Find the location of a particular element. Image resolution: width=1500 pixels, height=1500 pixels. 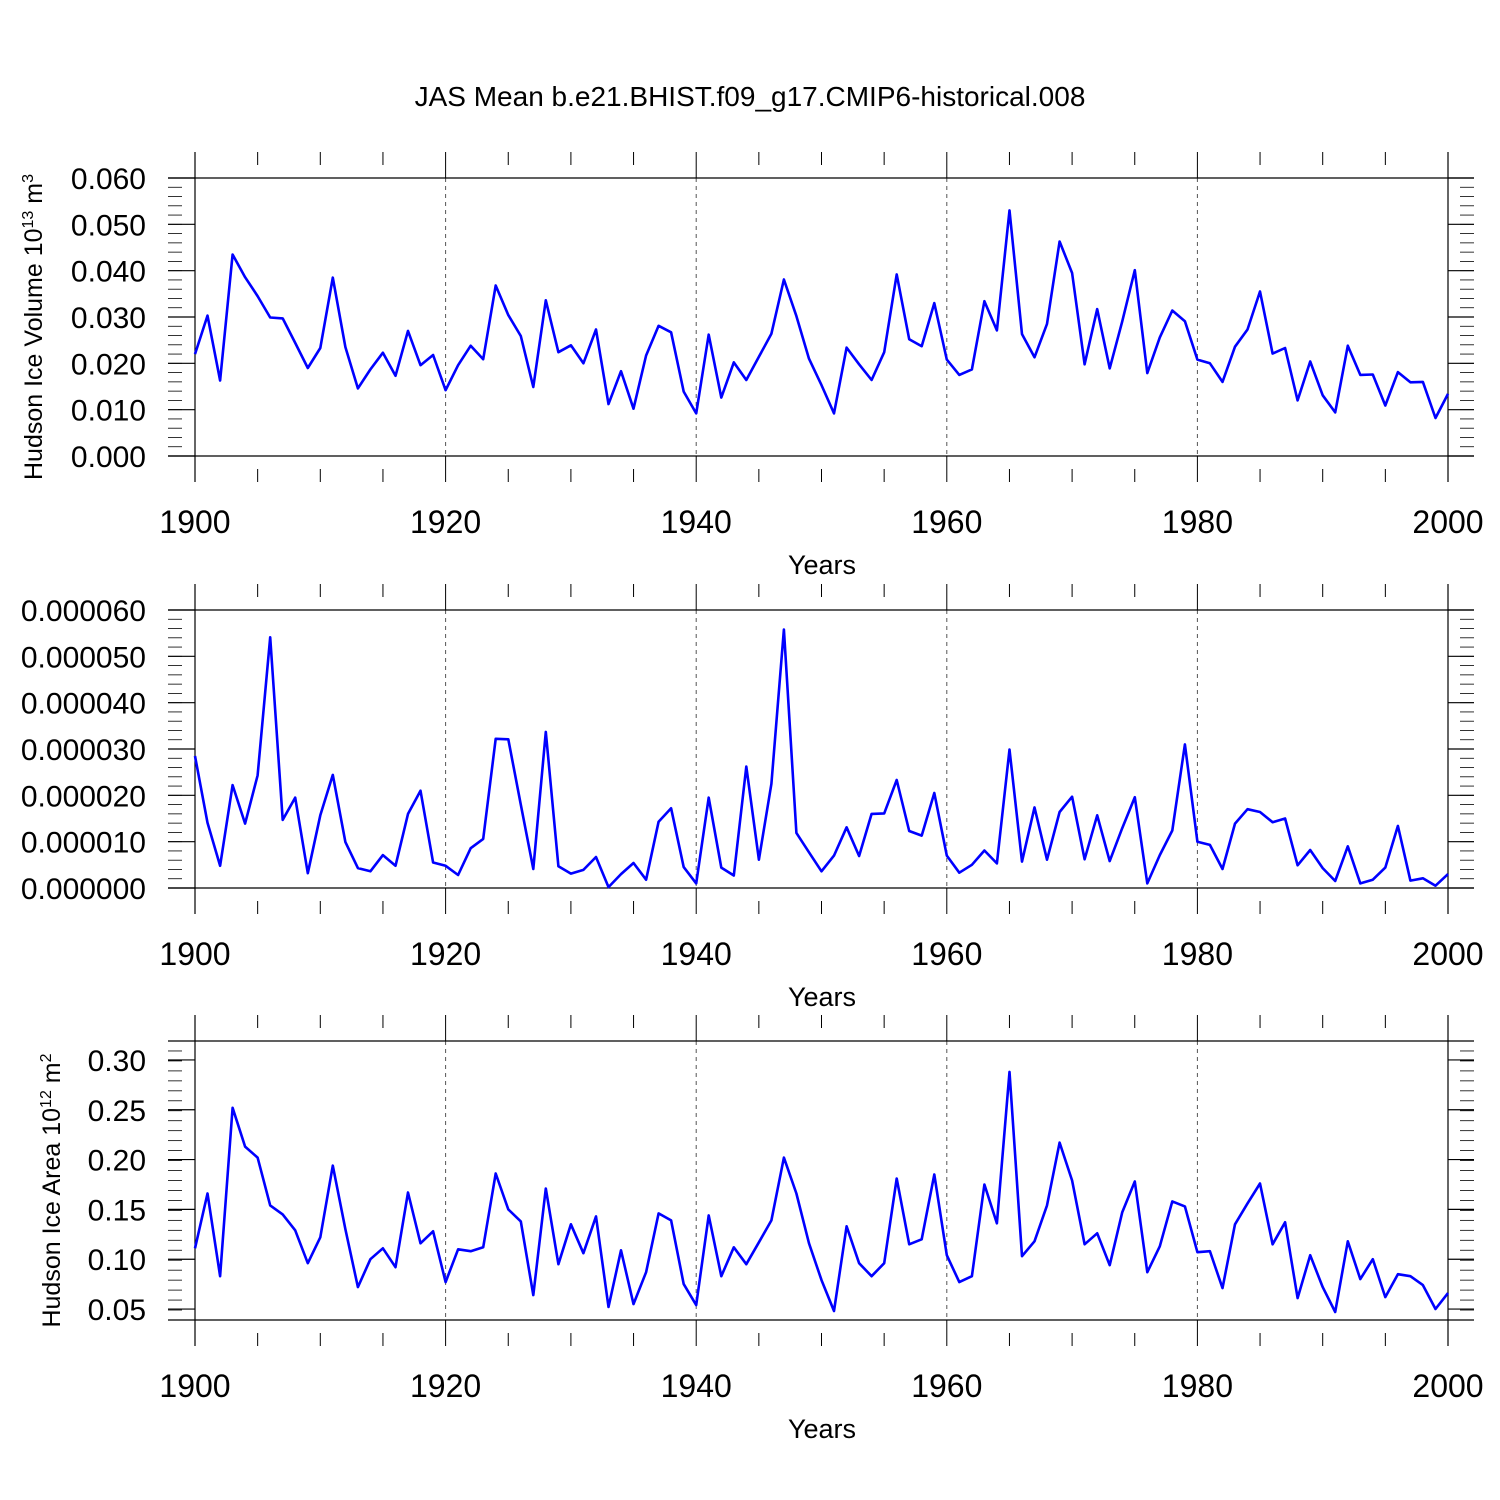

y-tick-label: 0.30 is located at coordinates (117, 1061).